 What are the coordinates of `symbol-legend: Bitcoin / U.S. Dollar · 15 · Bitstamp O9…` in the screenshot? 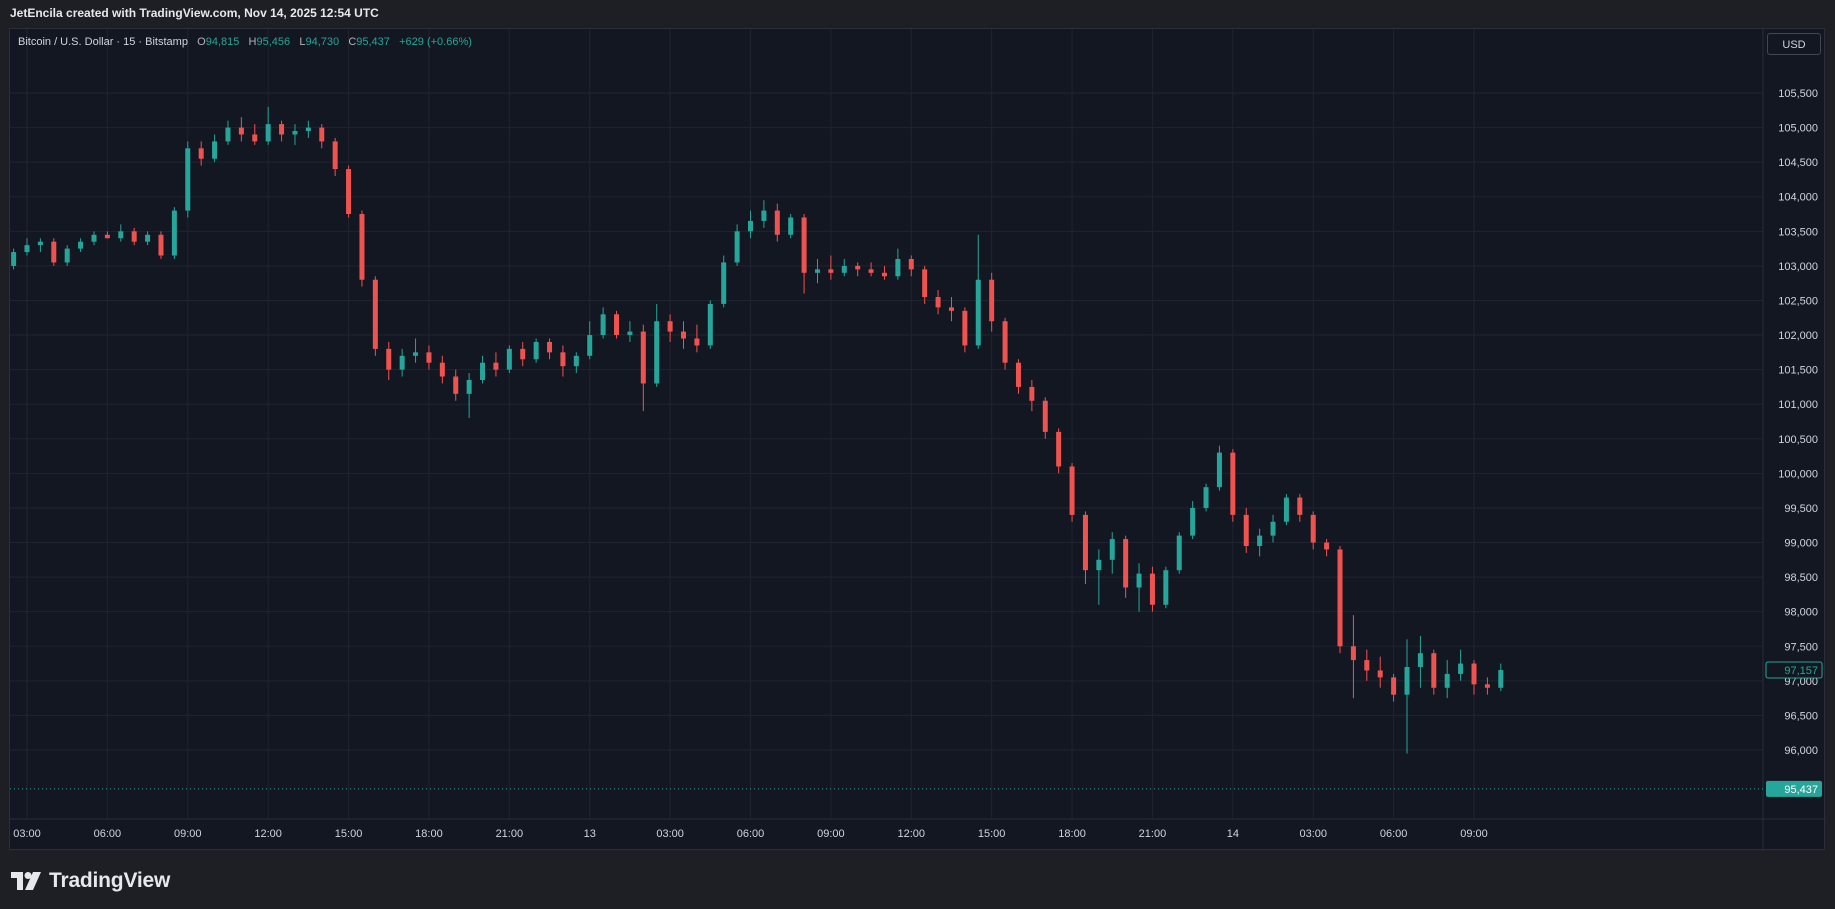 It's located at (245, 42).